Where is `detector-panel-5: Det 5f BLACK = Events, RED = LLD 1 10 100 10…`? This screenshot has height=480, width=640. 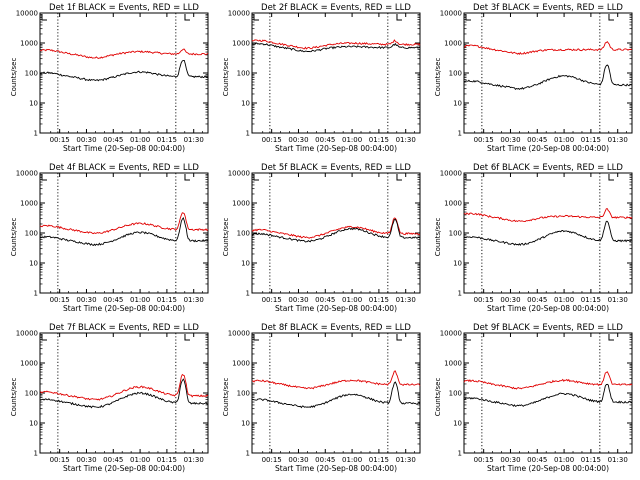 detector-panel-5: Det 5f BLACK = Events, RED = LLD 1 10 100 10… is located at coordinates (321, 238).